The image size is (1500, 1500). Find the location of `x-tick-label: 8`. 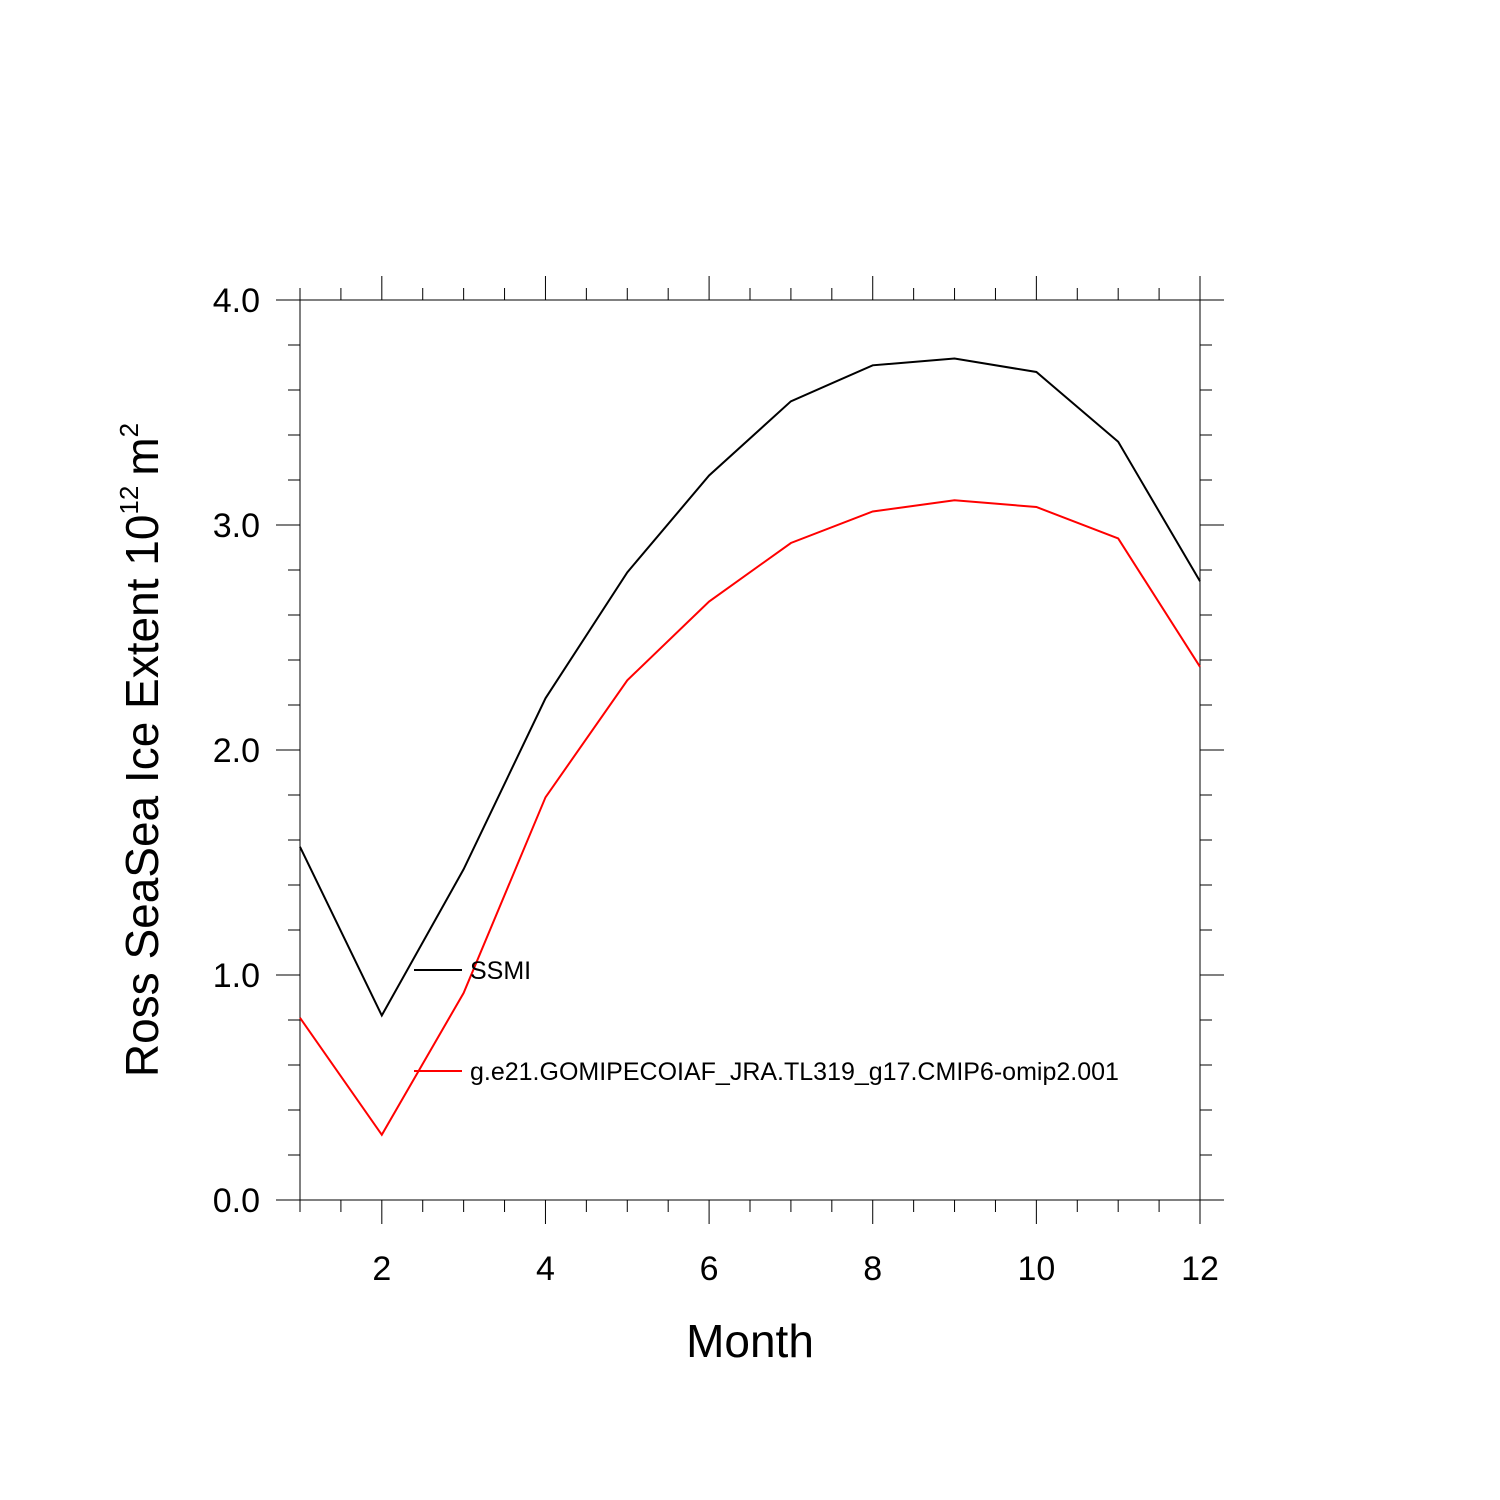

x-tick-label: 8 is located at coordinates (872, 1269).